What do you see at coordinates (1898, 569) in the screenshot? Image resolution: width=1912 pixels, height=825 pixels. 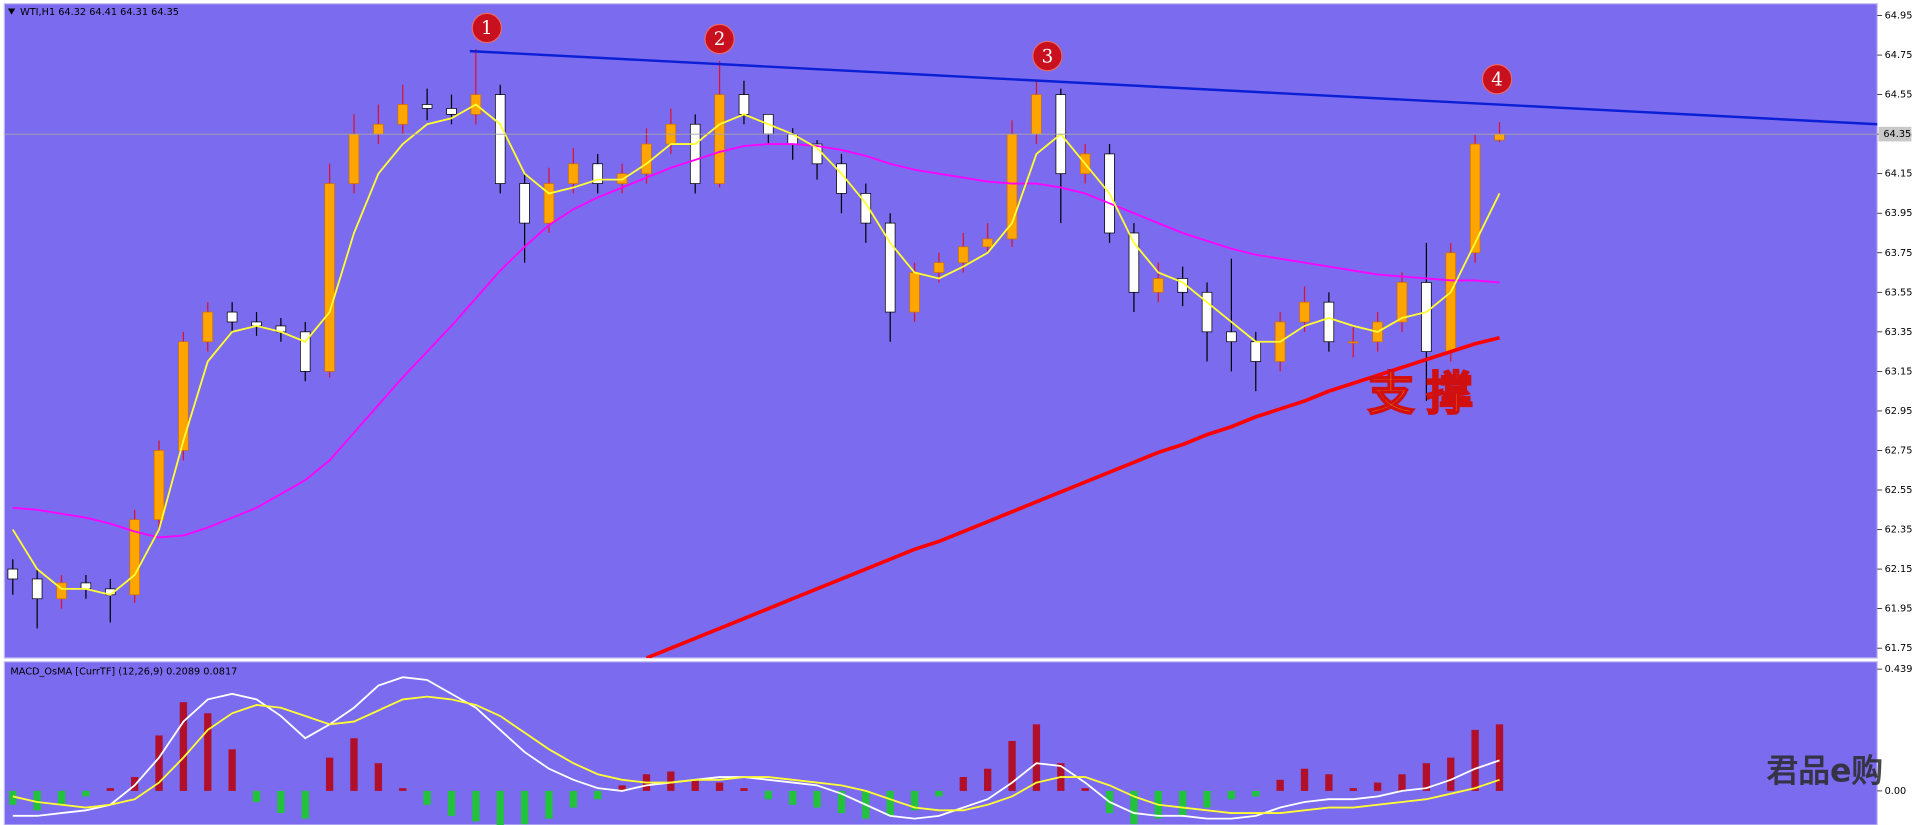 I see `y-tick-label: 62.15` at bounding box center [1898, 569].